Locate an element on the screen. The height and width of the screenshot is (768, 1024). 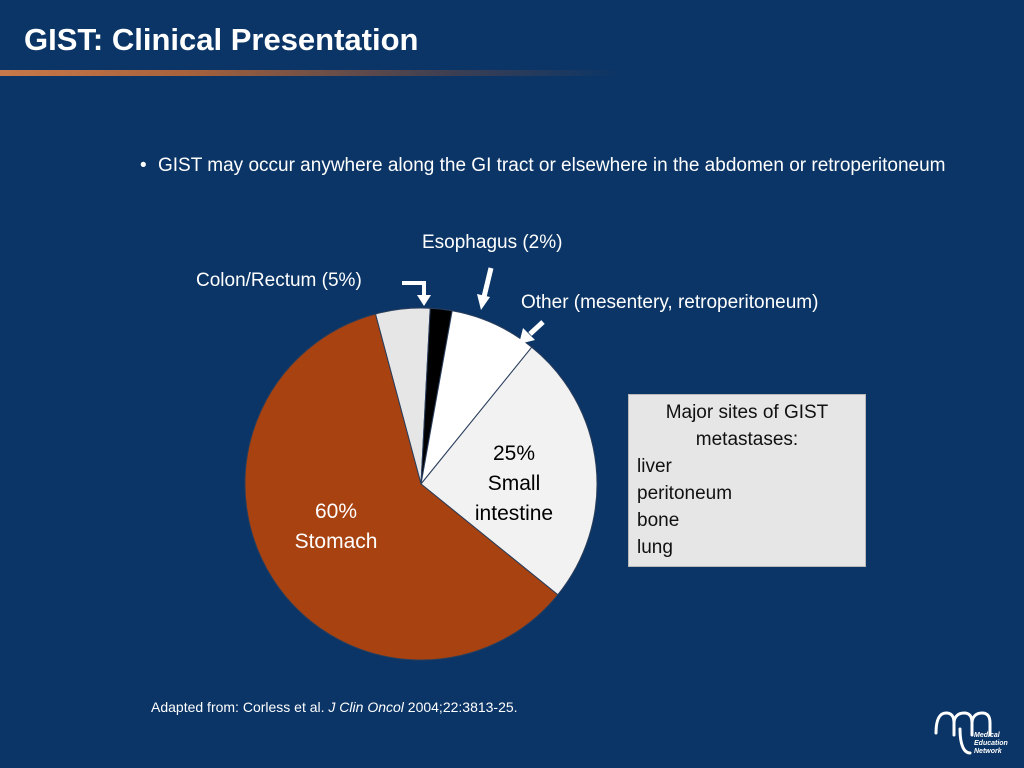
label-colon-rectum: Colon/Rectum (5%) is located at coordinates (279, 280).